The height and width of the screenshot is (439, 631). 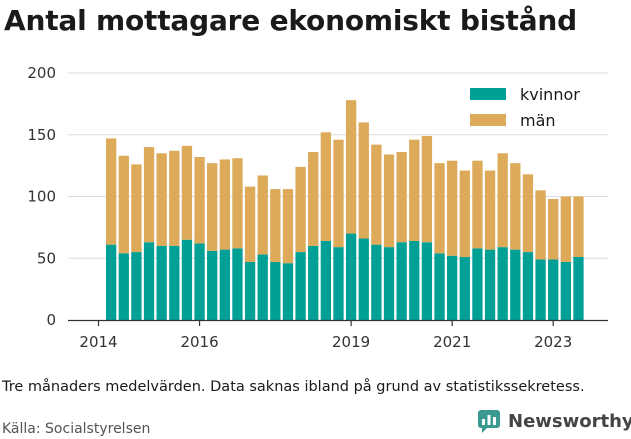 What do you see at coordinates (550, 94) in the screenshot?
I see `legend-label: kvinnor` at bounding box center [550, 94].